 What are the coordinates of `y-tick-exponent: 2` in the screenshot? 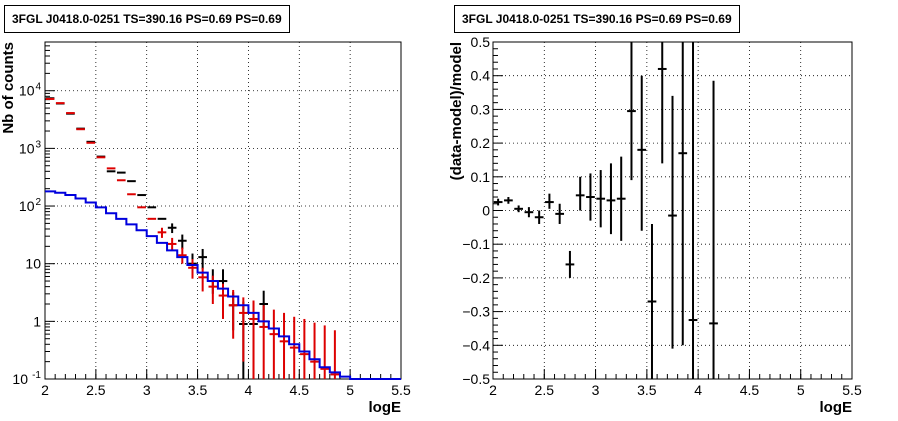 It's located at (38, 202).